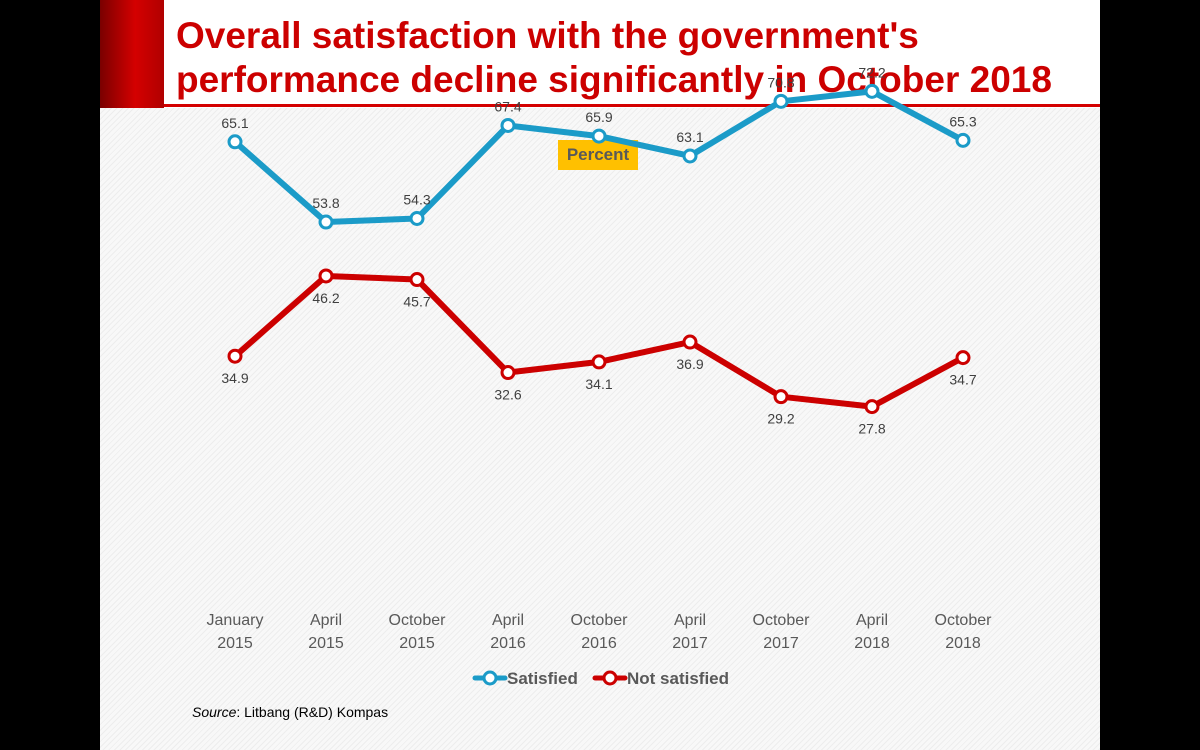  Describe the element at coordinates (782, 632) in the screenshot. I see `x-tick-label: October 2017` at that location.